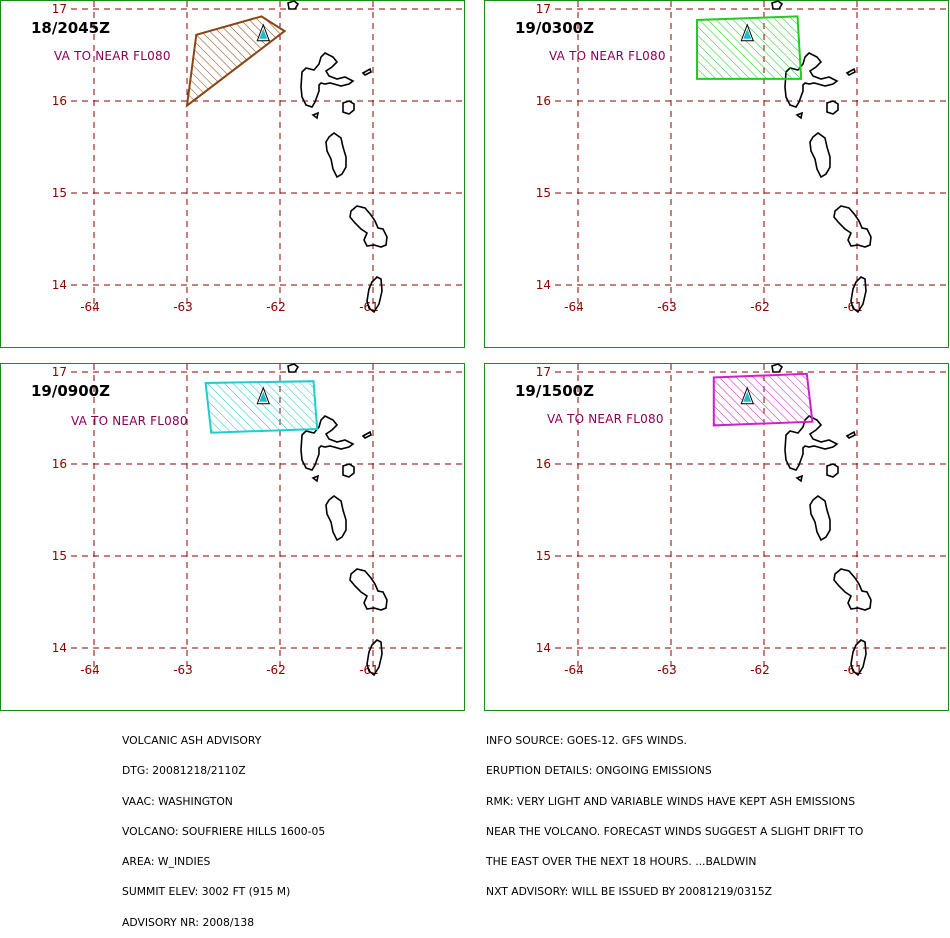  Describe the element at coordinates (554, 391) in the screenshot. I see `panel-time-label: 19/1500Z` at that location.